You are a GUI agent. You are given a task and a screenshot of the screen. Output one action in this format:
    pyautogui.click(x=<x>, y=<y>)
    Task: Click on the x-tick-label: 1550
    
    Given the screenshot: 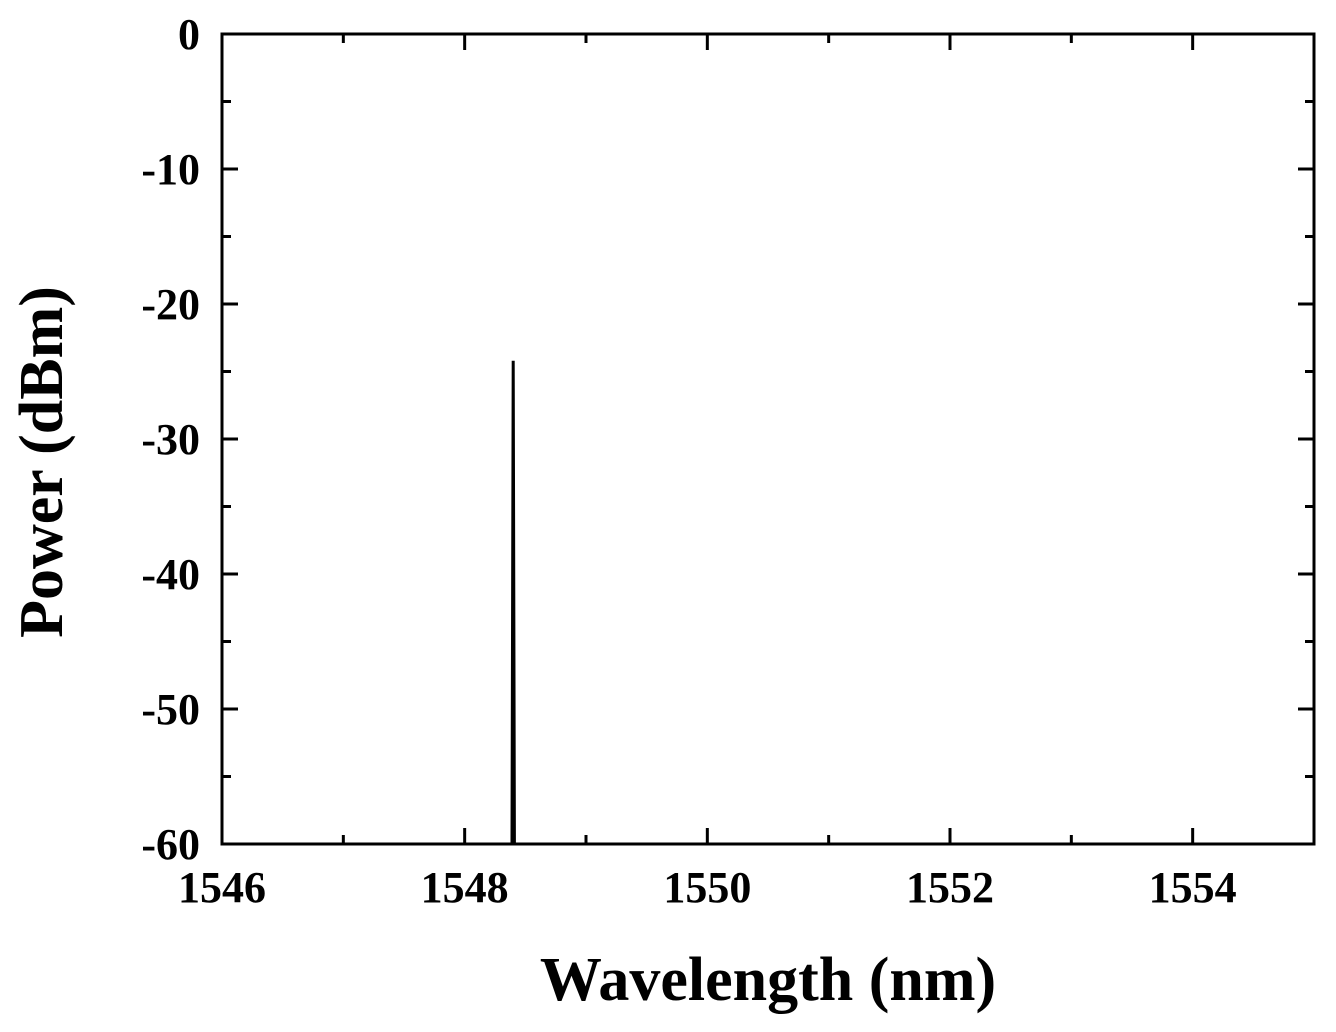 What is the action you would take?
    pyautogui.click(x=707, y=887)
    